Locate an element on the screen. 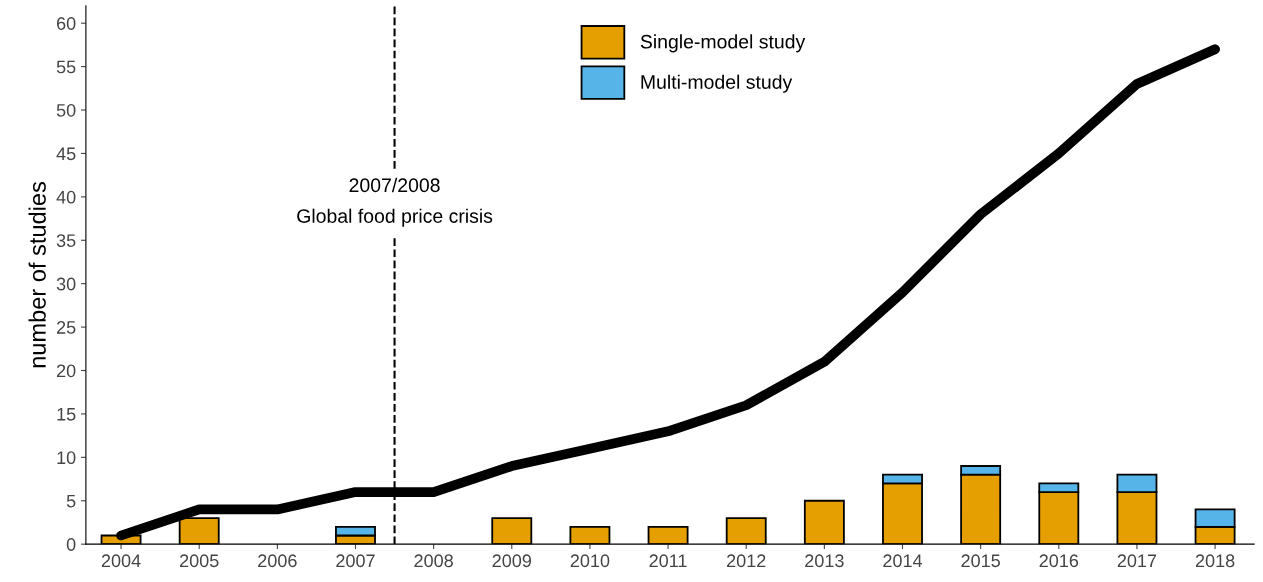  x-tick-label: 2013 is located at coordinates (824, 561).